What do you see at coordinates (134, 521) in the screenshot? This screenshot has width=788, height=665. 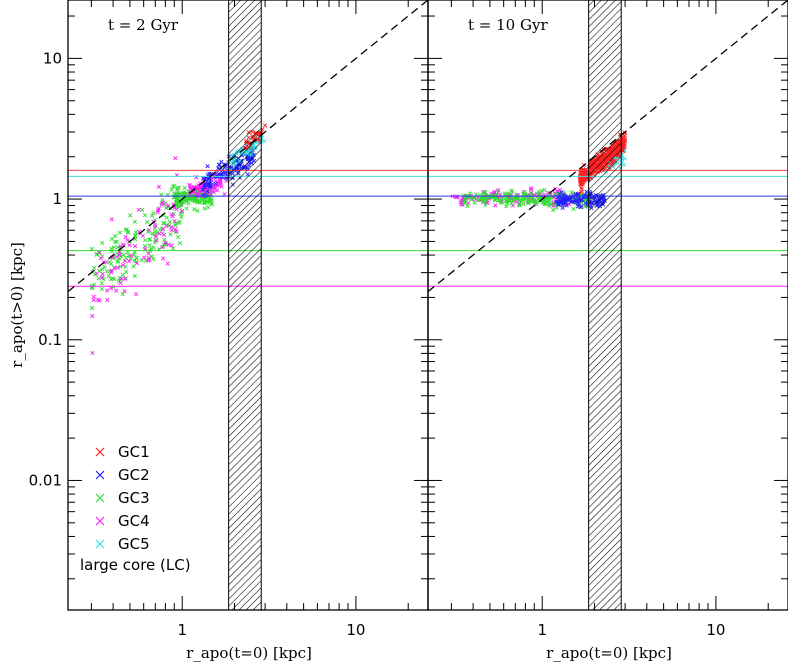 I see `legend-label-gc4: GC4` at bounding box center [134, 521].